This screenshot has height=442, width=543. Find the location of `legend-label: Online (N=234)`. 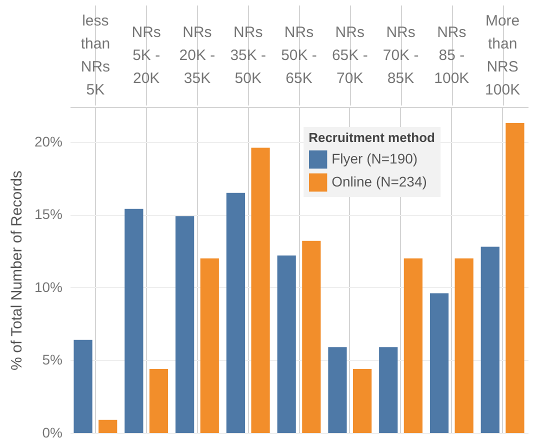

legend-label: Online (N=234) is located at coordinates (379, 182).